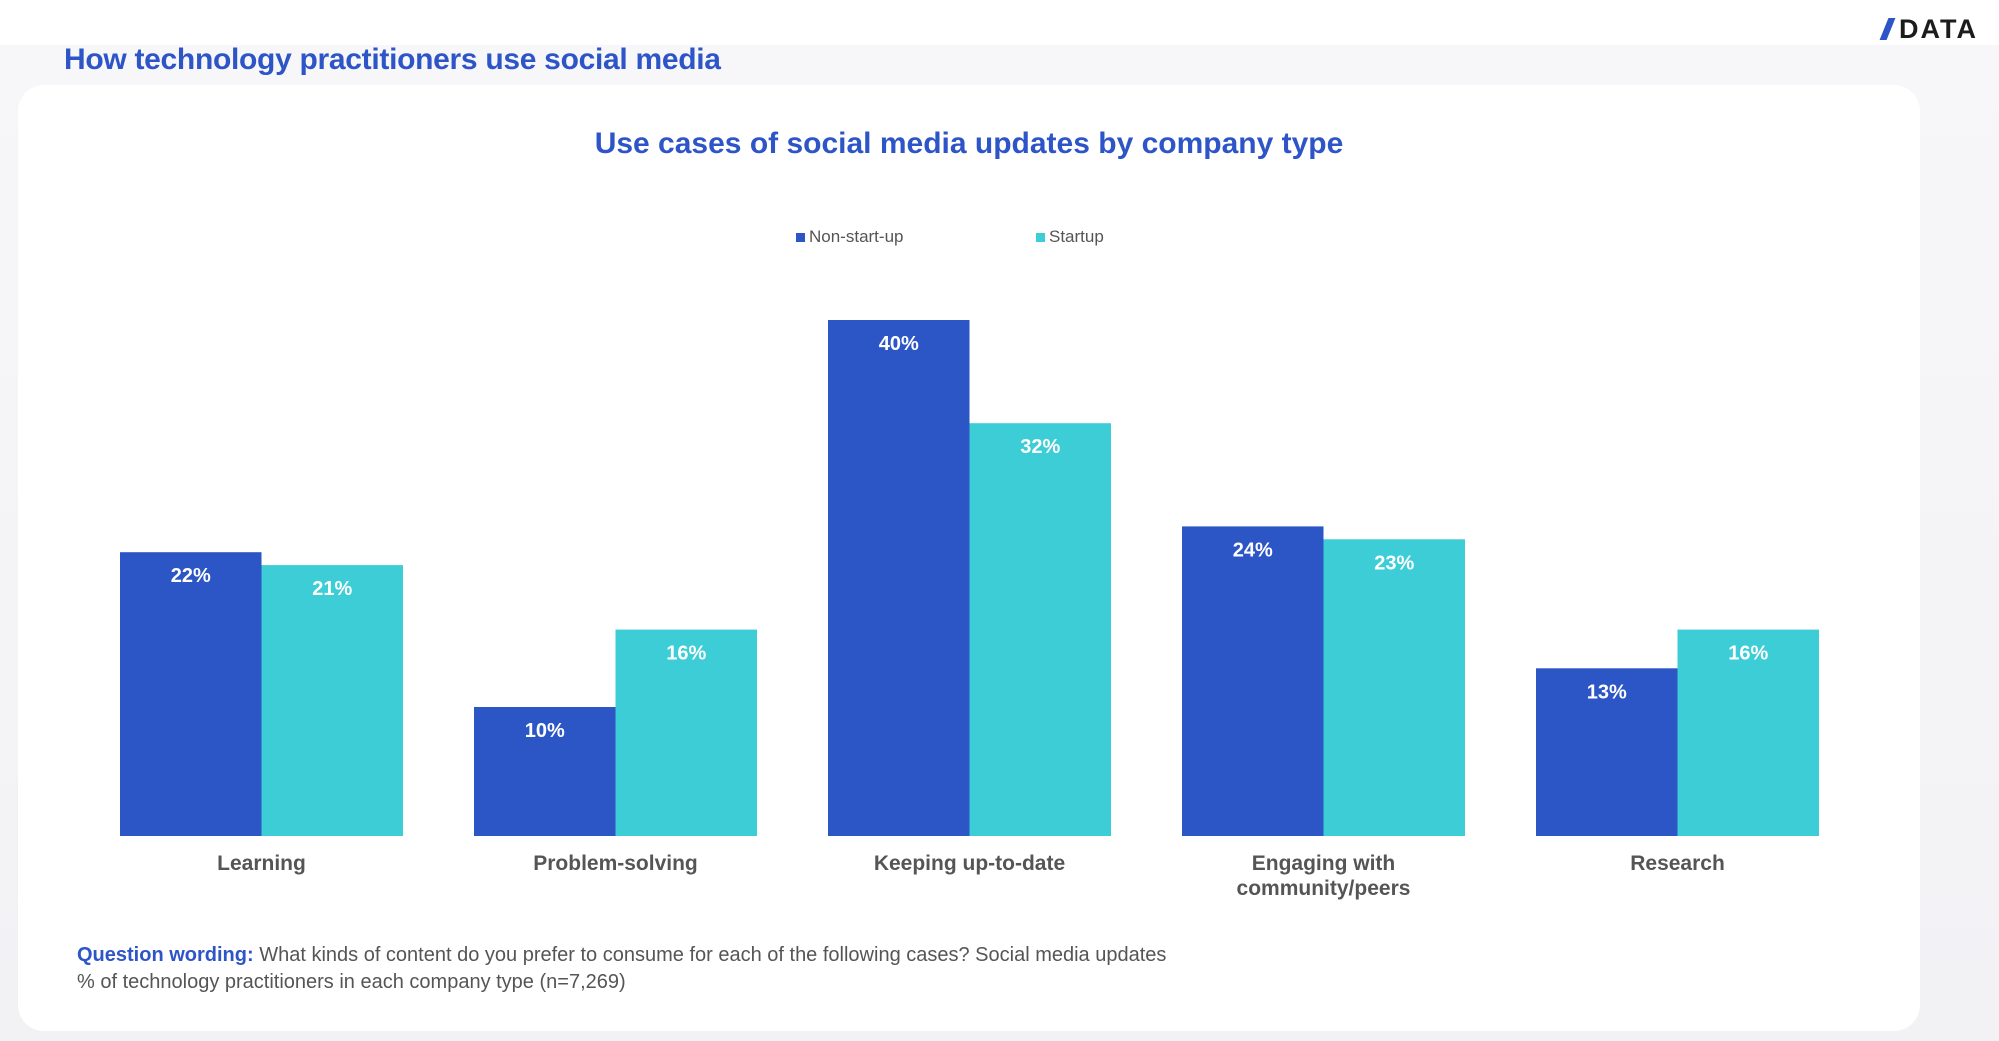 The image size is (1999, 1041). Describe the element at coordinates (1677, 863) in the screenshot. I see `category-label: Research` at that location.